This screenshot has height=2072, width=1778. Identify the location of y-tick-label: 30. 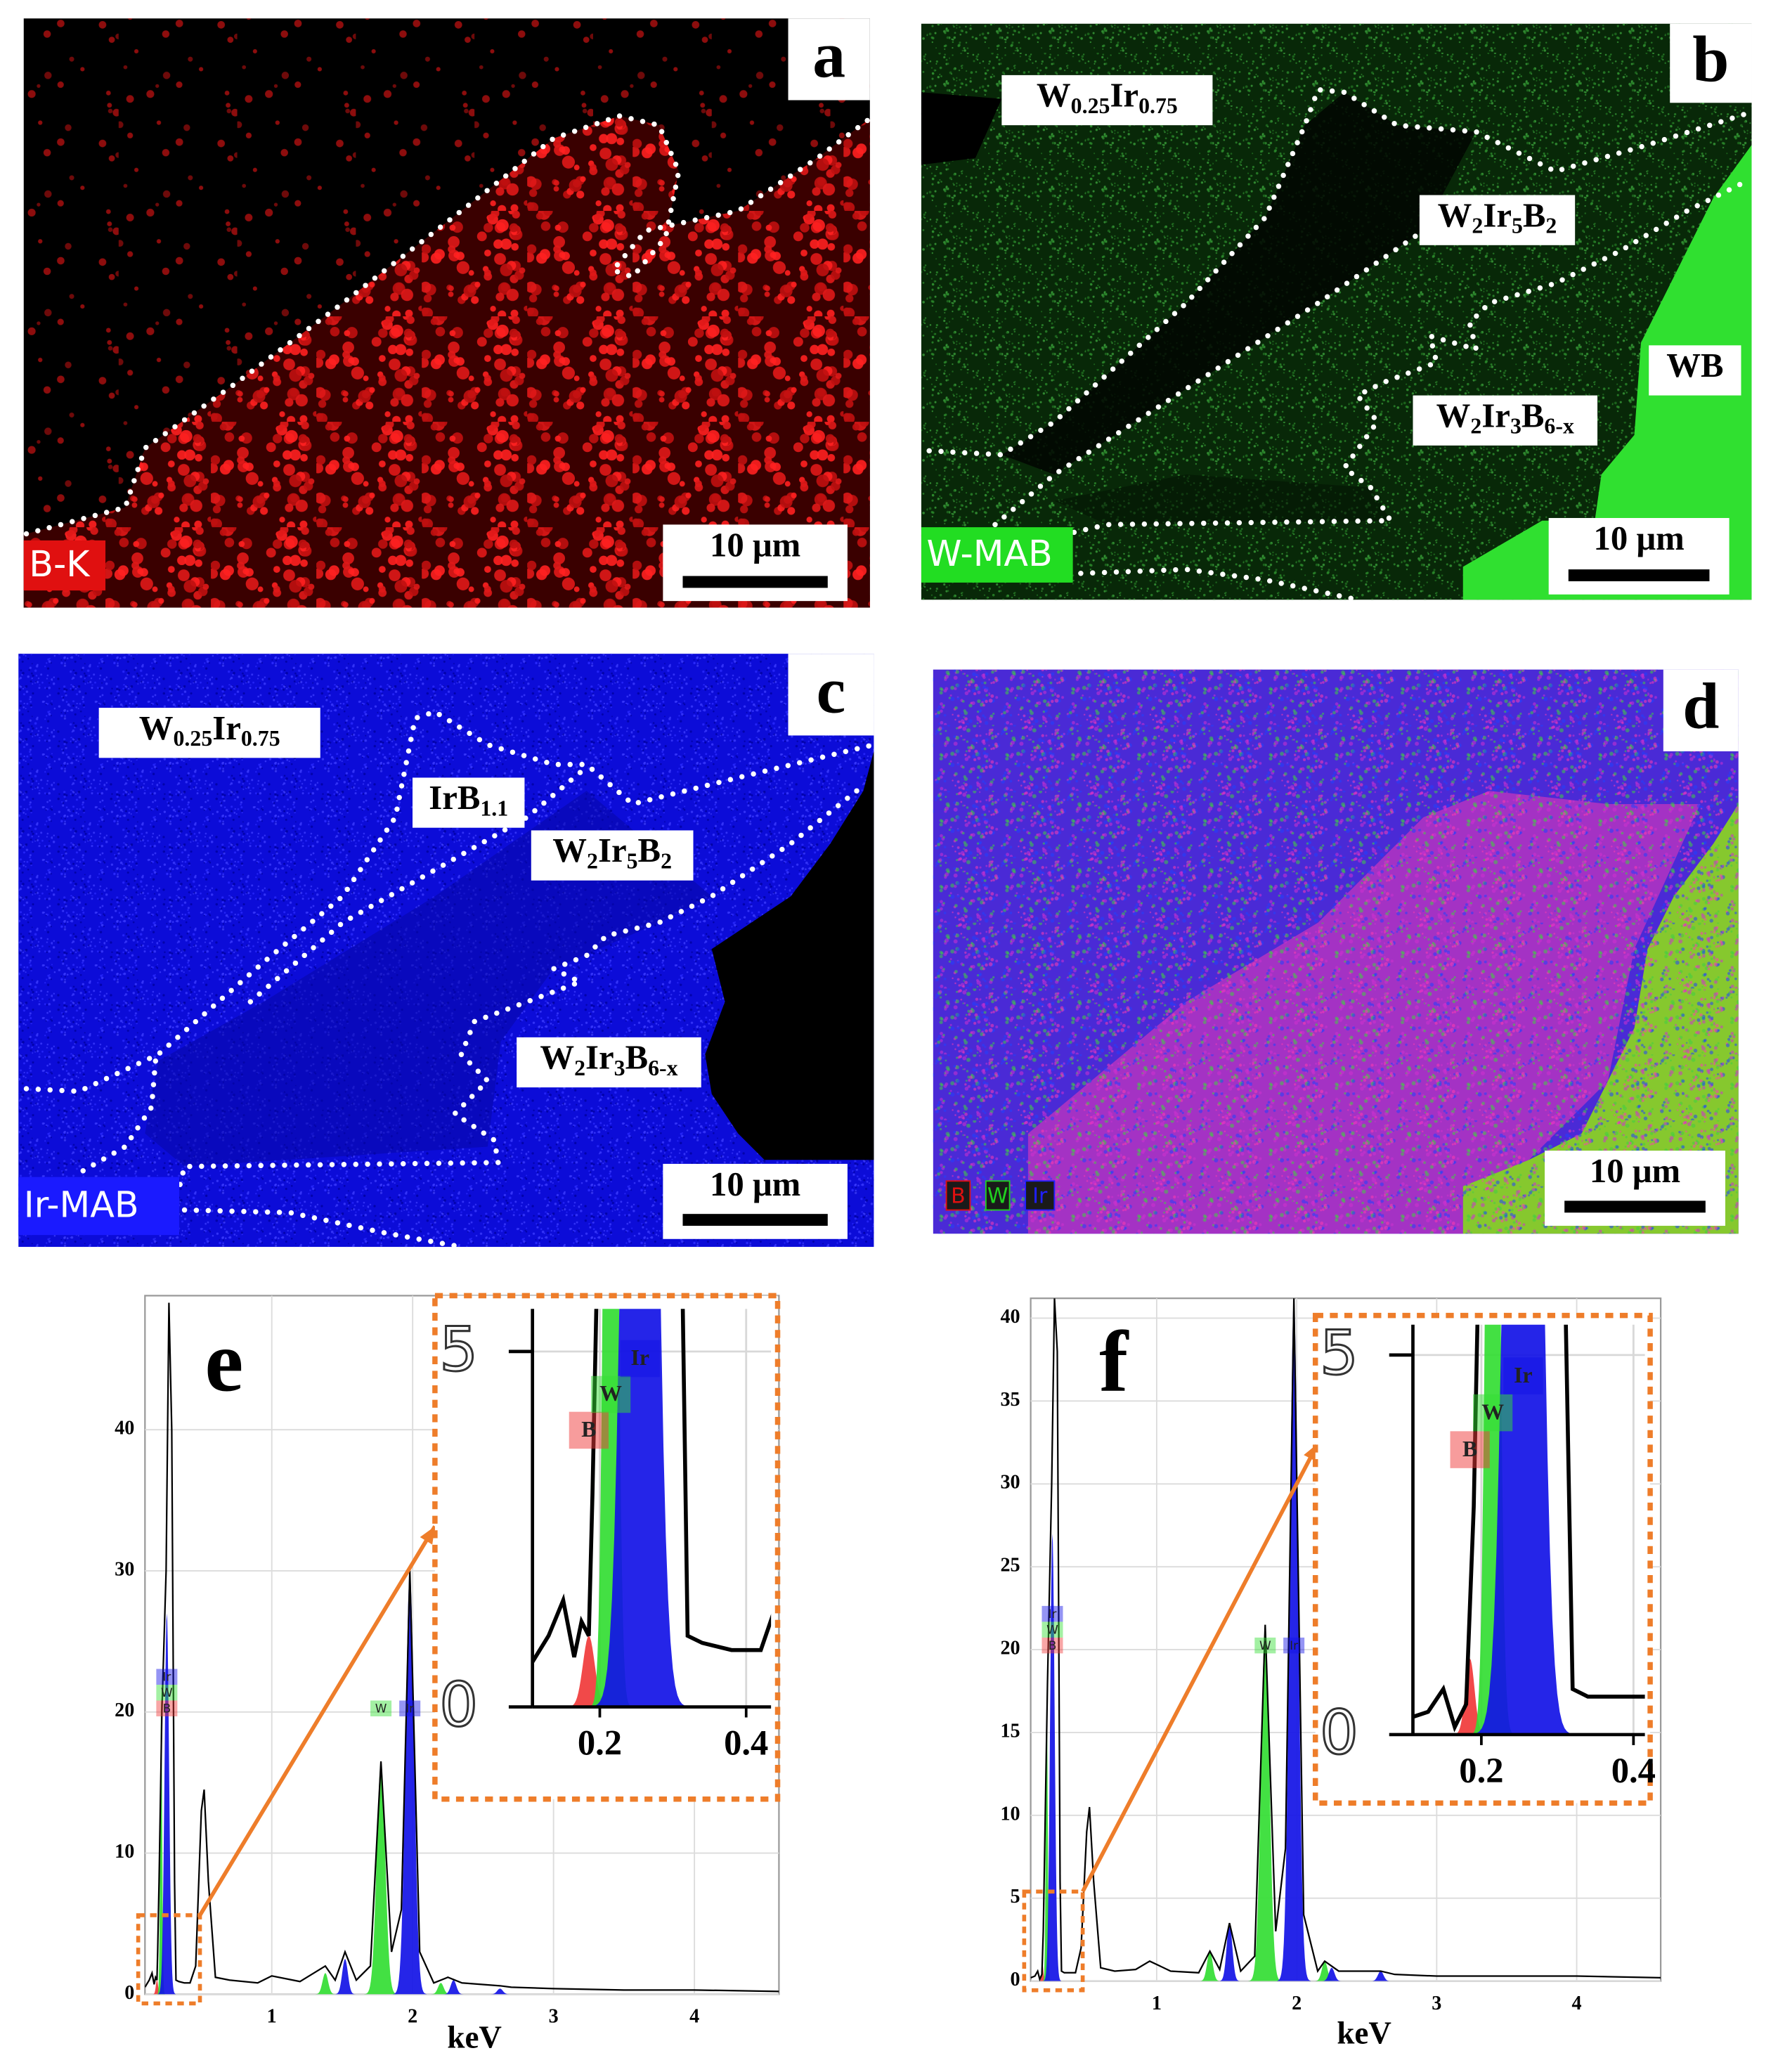
(1010, 1483).